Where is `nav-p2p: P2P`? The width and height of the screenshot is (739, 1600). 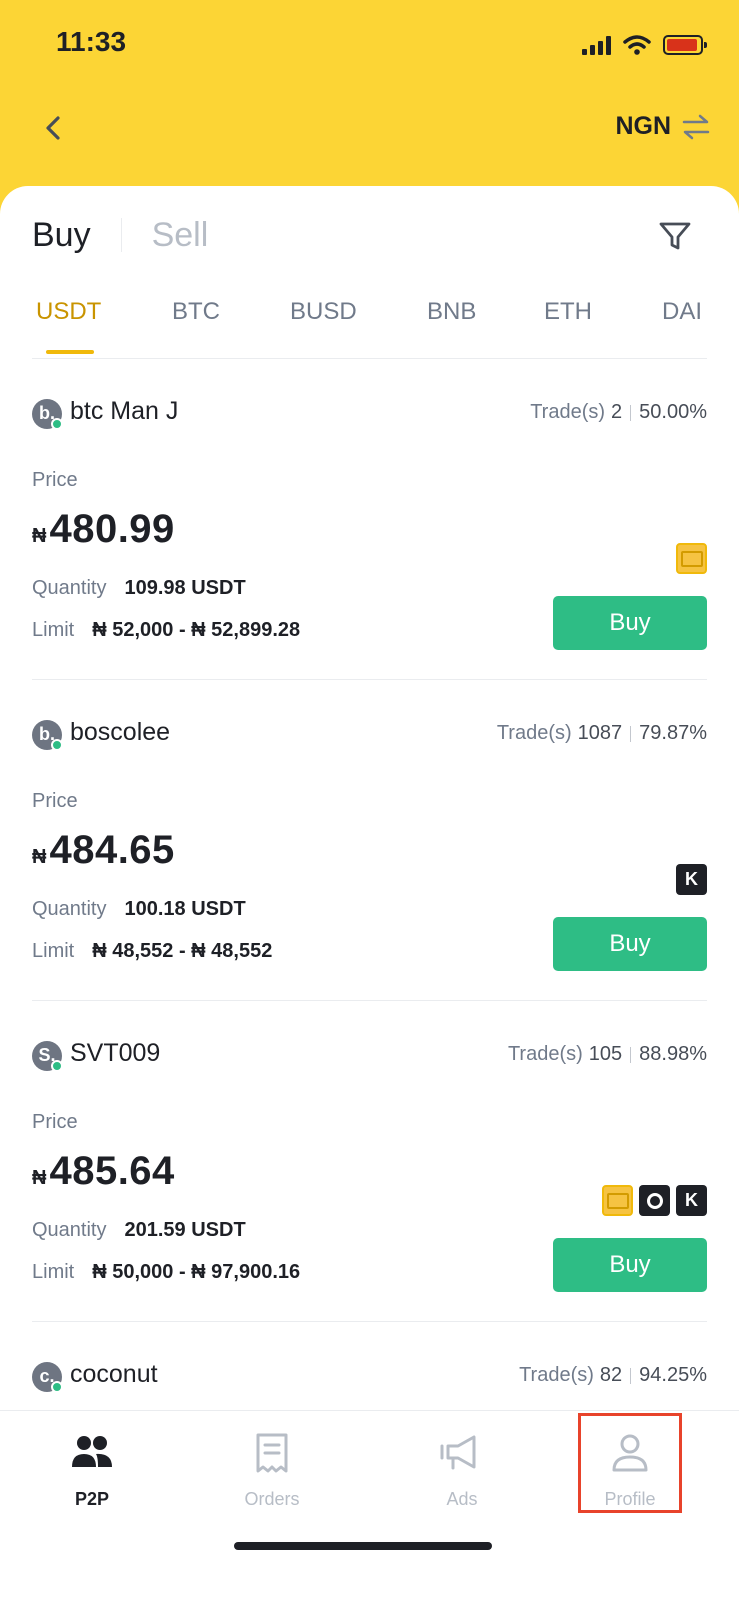 nav-p2p: P2P is located at coordinates (92, 1466).